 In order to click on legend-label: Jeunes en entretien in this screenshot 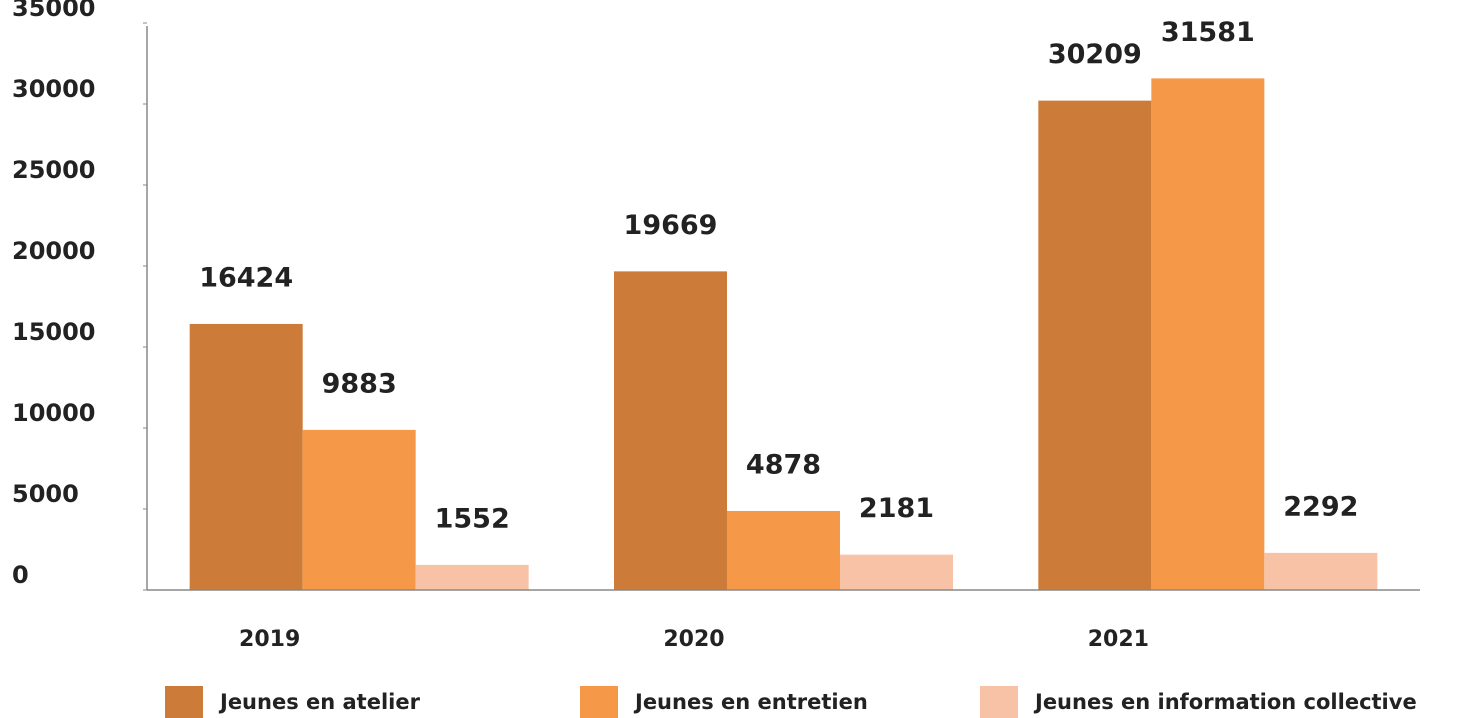, I will do `click(750, 702)`.